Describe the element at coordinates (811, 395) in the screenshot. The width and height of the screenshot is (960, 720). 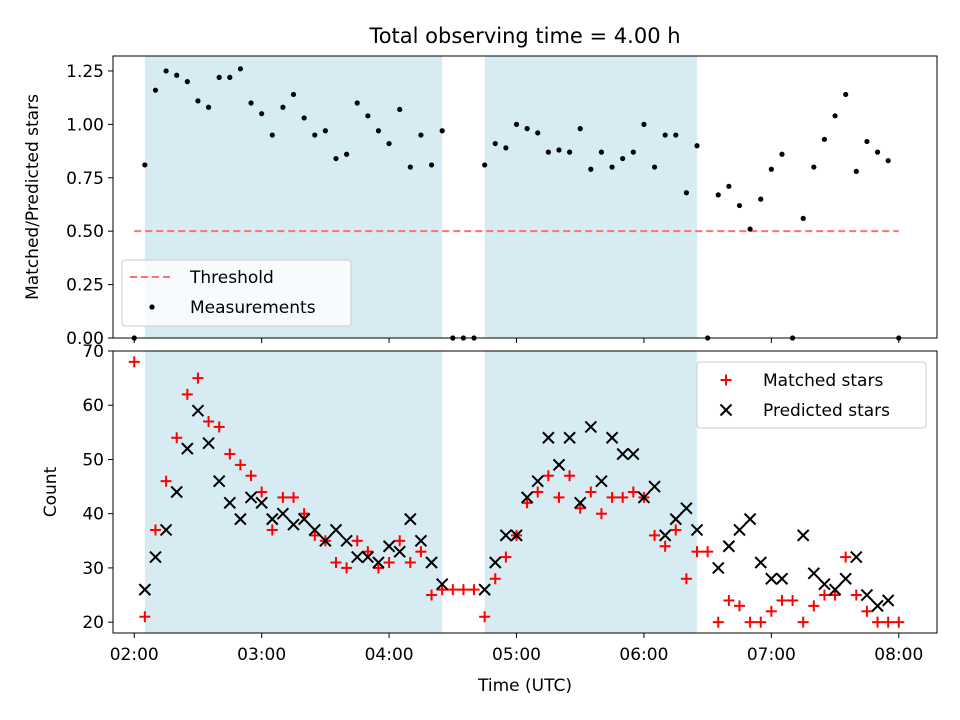
I see `count-legend-box` at that location.